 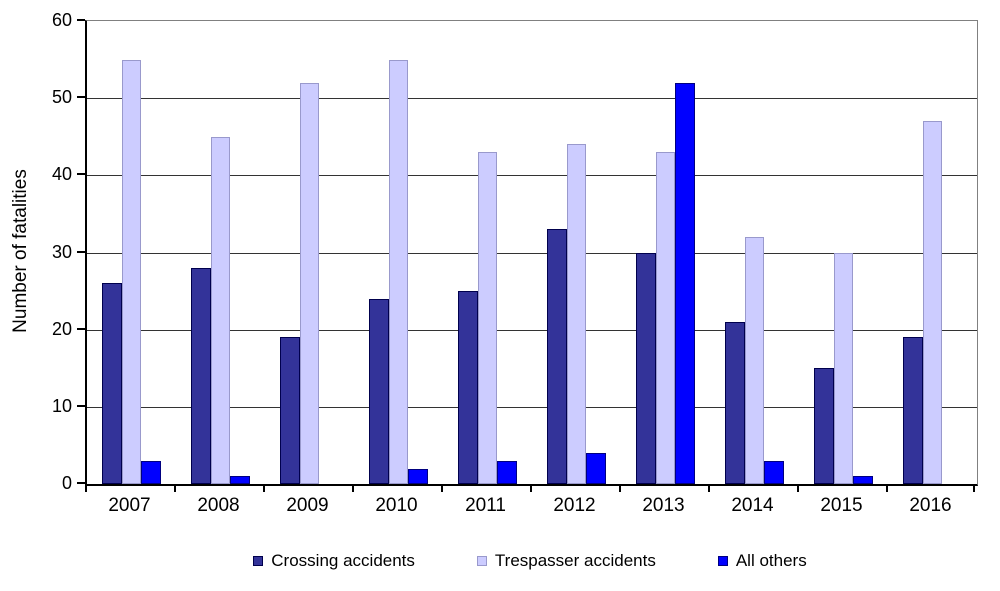 What do you see at coordinates (378, 391) in the screenshot?
I see `bar-2010-crossing-accidents` at bounding box center [378, 391].